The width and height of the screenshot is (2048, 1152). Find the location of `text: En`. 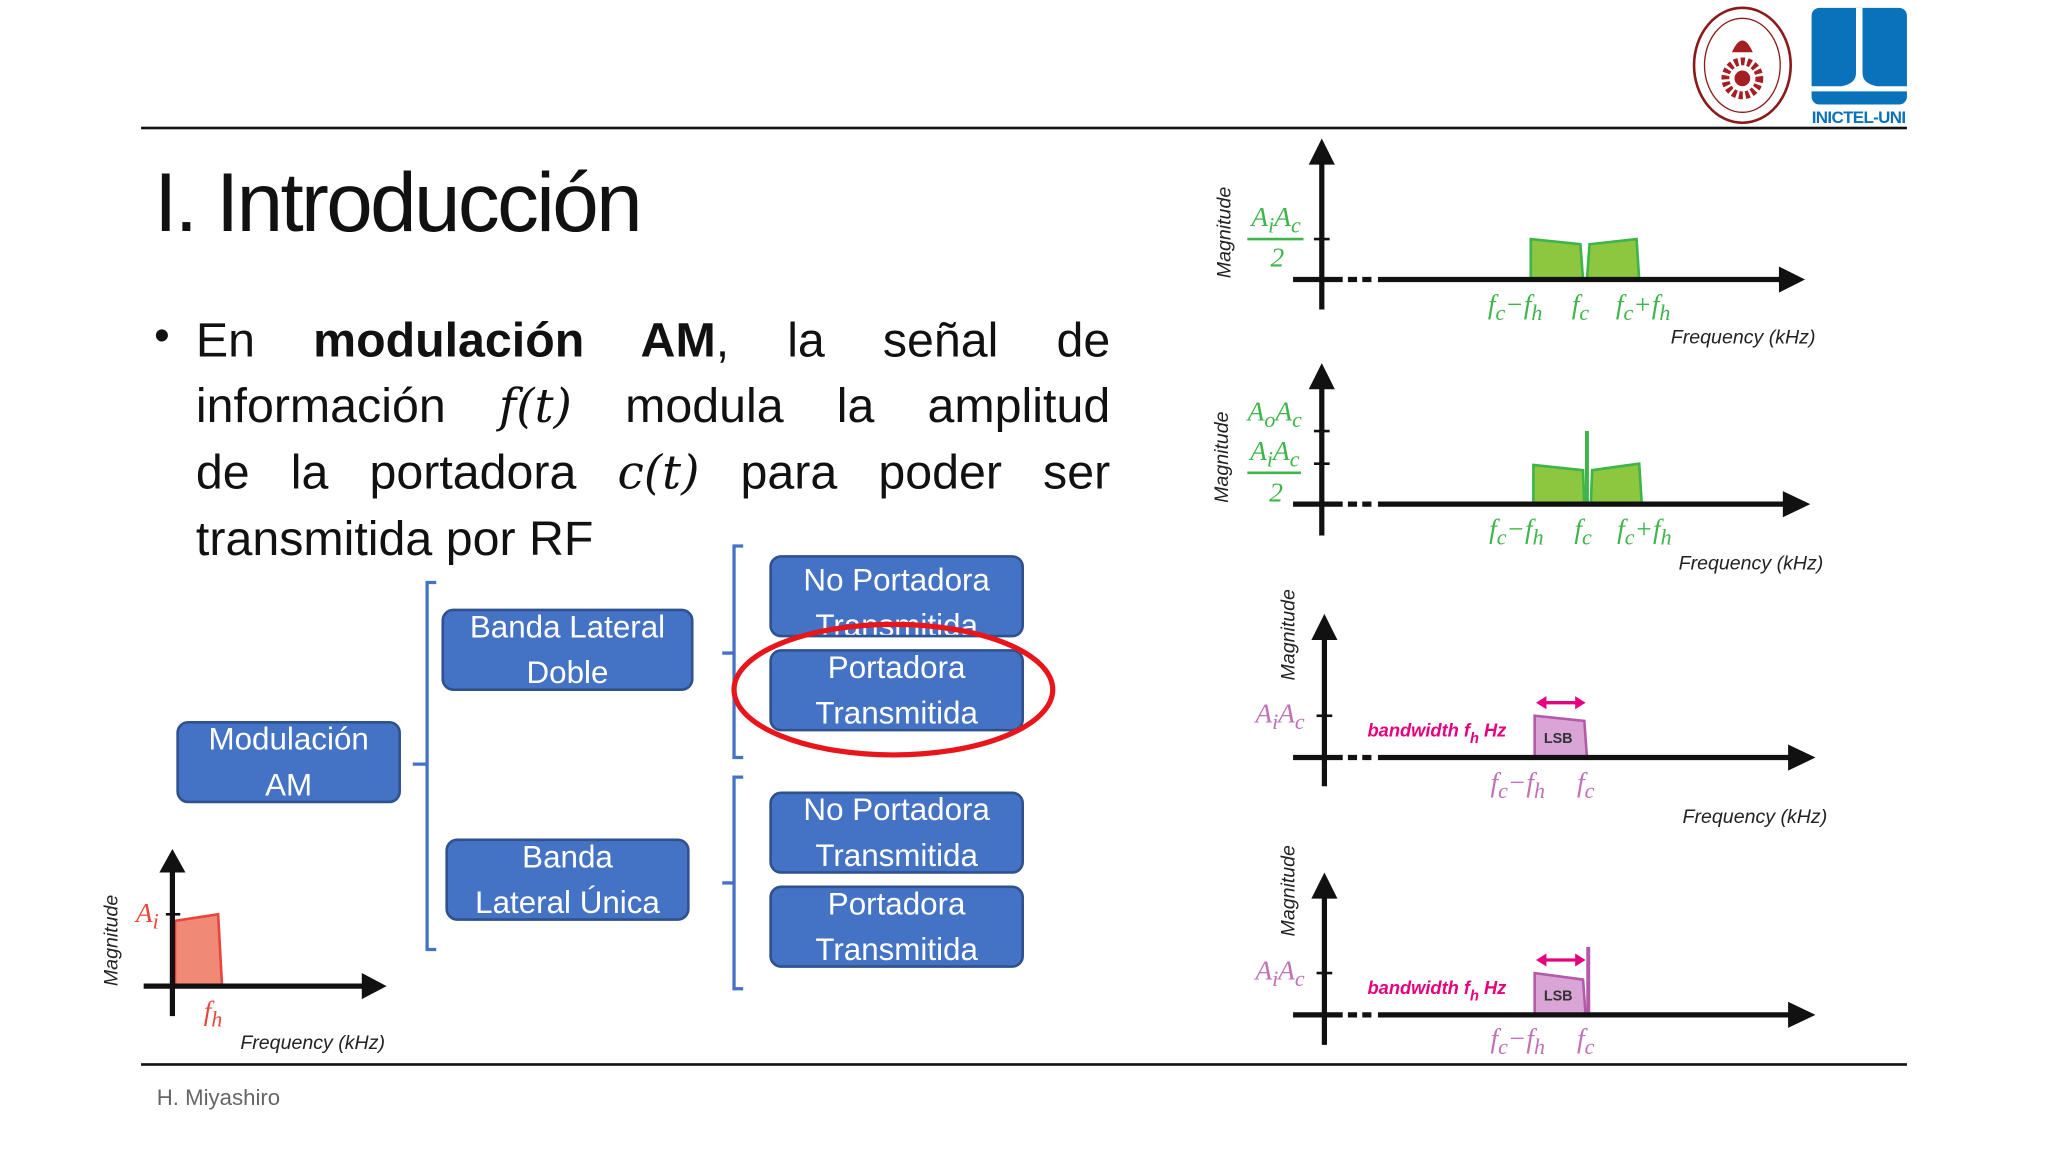

text: En is located at coordinates (254, 340).